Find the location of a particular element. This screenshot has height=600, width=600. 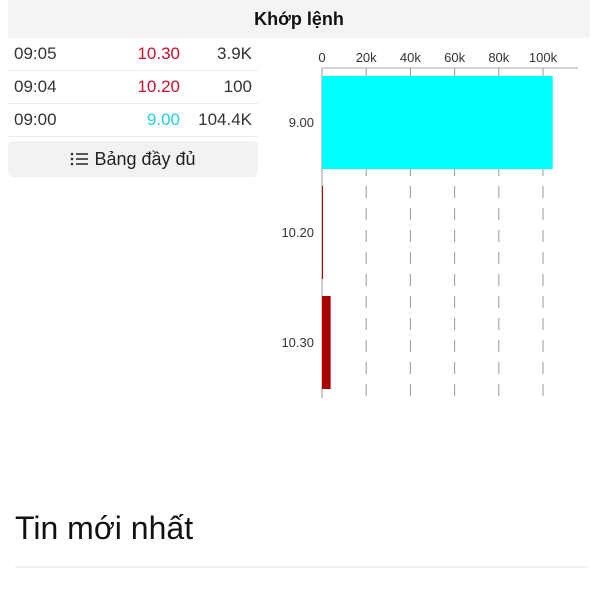

x-tick-label: 40k is located at coordinates (410, 57).